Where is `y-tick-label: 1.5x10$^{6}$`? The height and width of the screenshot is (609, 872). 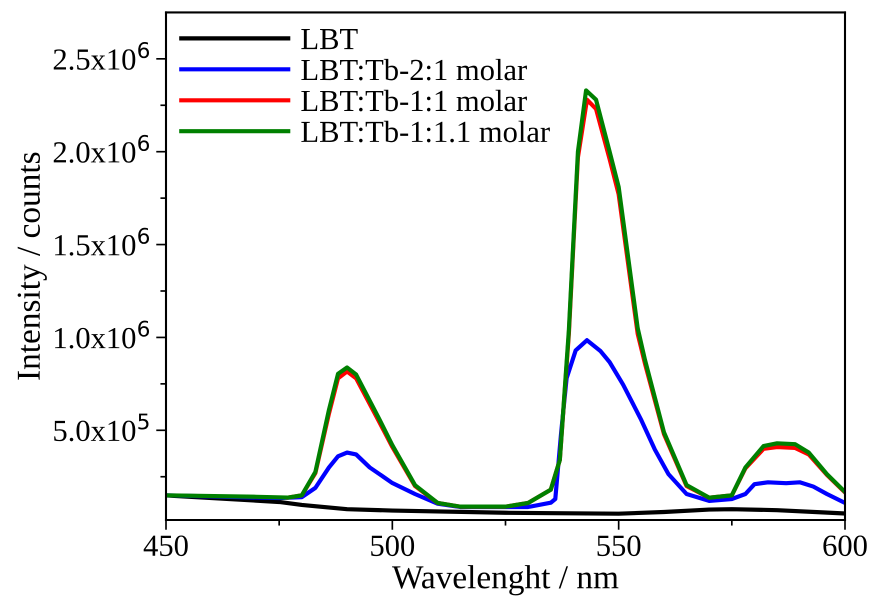
y-tick-label: 1.5x10$^{6}$ is located at coordinates (102, 242).